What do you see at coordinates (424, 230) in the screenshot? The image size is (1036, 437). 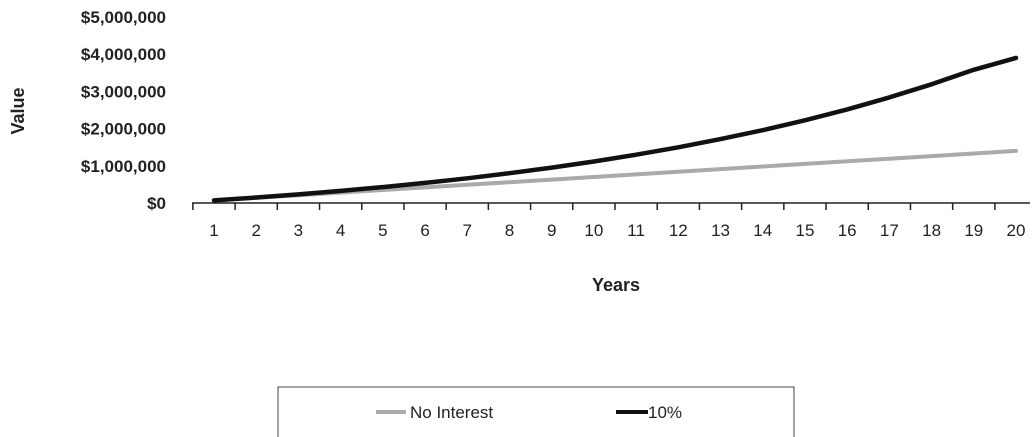 I see `x-tick-label: 6` at bounding box center [424, 230].